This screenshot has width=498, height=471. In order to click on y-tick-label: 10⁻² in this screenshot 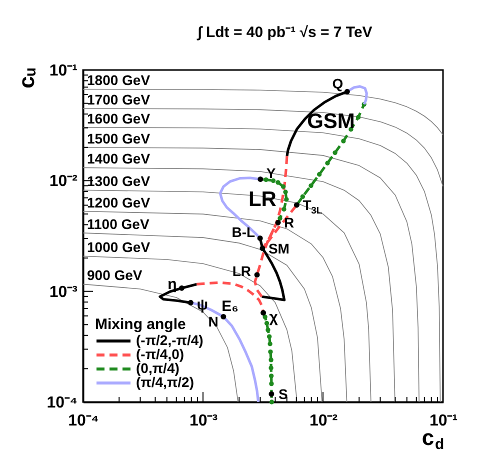, I will do `click(63, 181)`.